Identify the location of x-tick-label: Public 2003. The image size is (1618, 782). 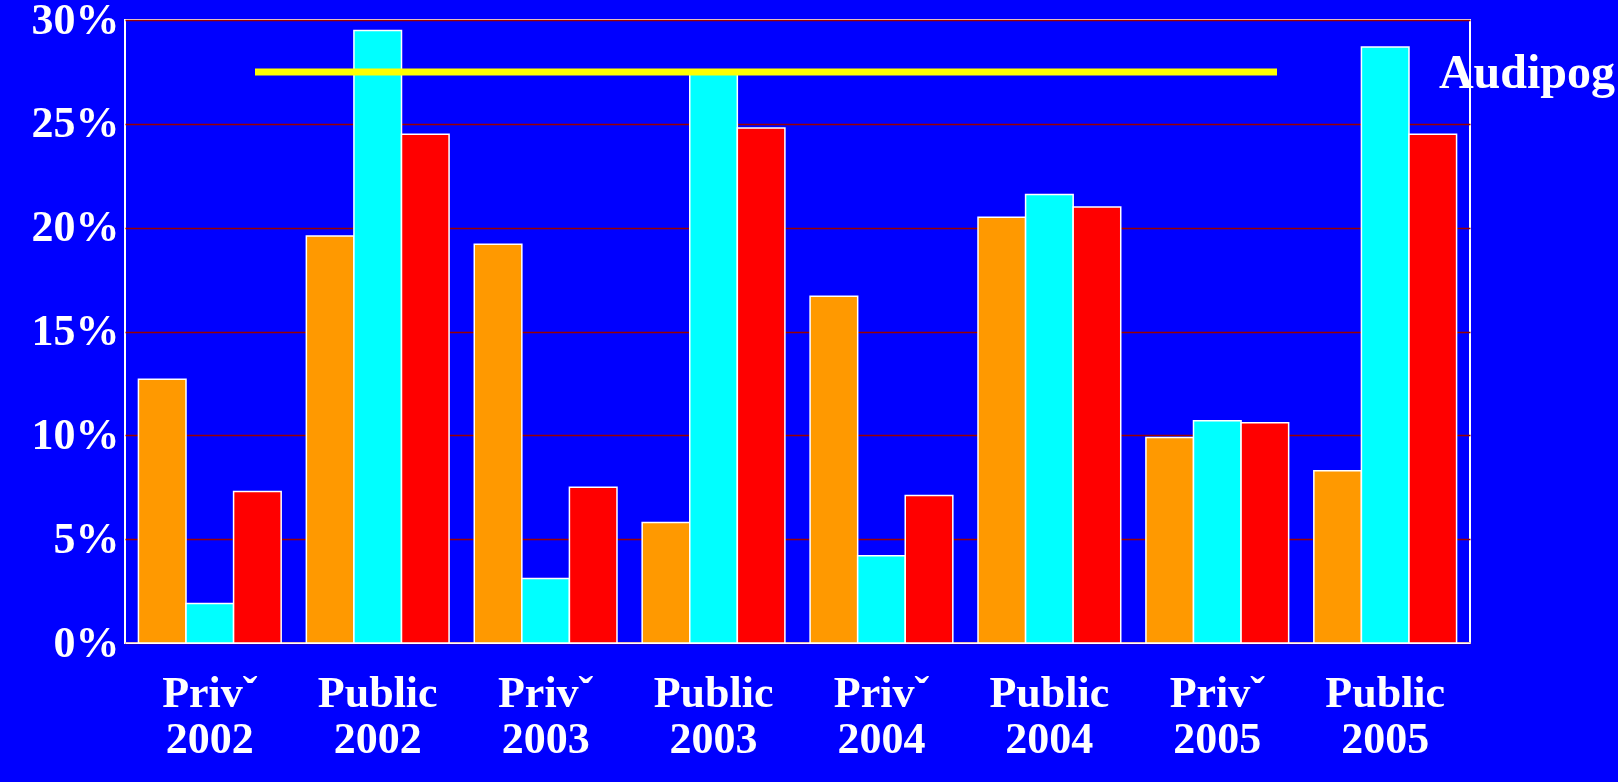
(713, 715).